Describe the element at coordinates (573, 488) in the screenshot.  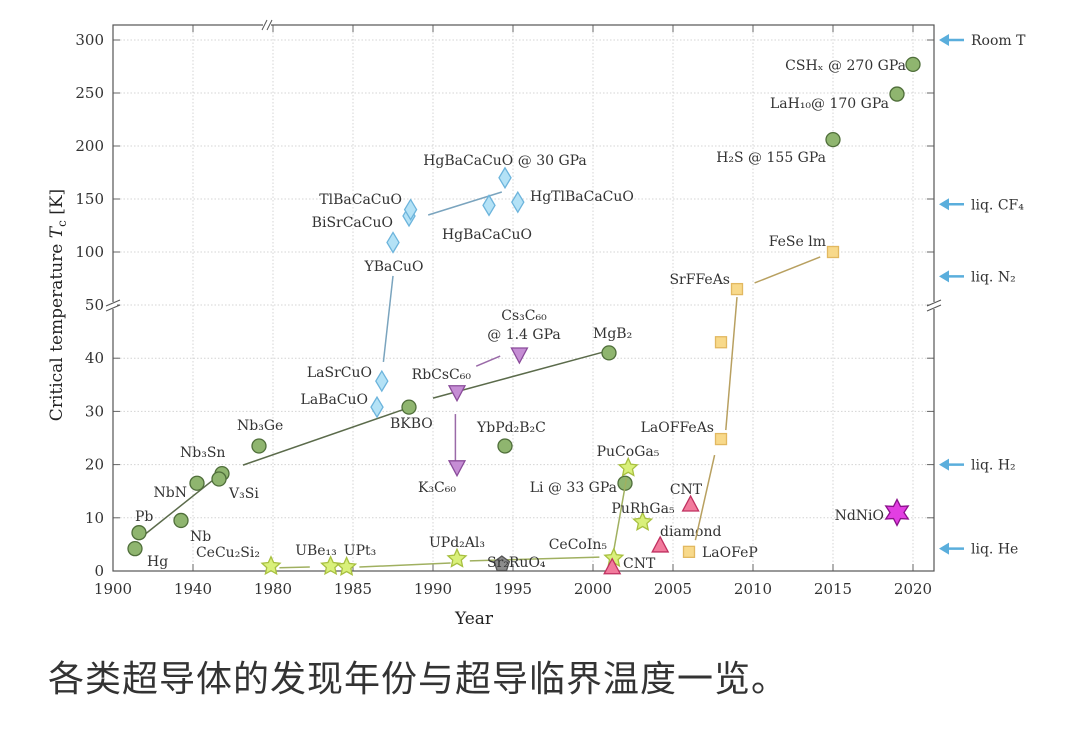
I see `data-point-label: Li @ 33 GPa` at that location.